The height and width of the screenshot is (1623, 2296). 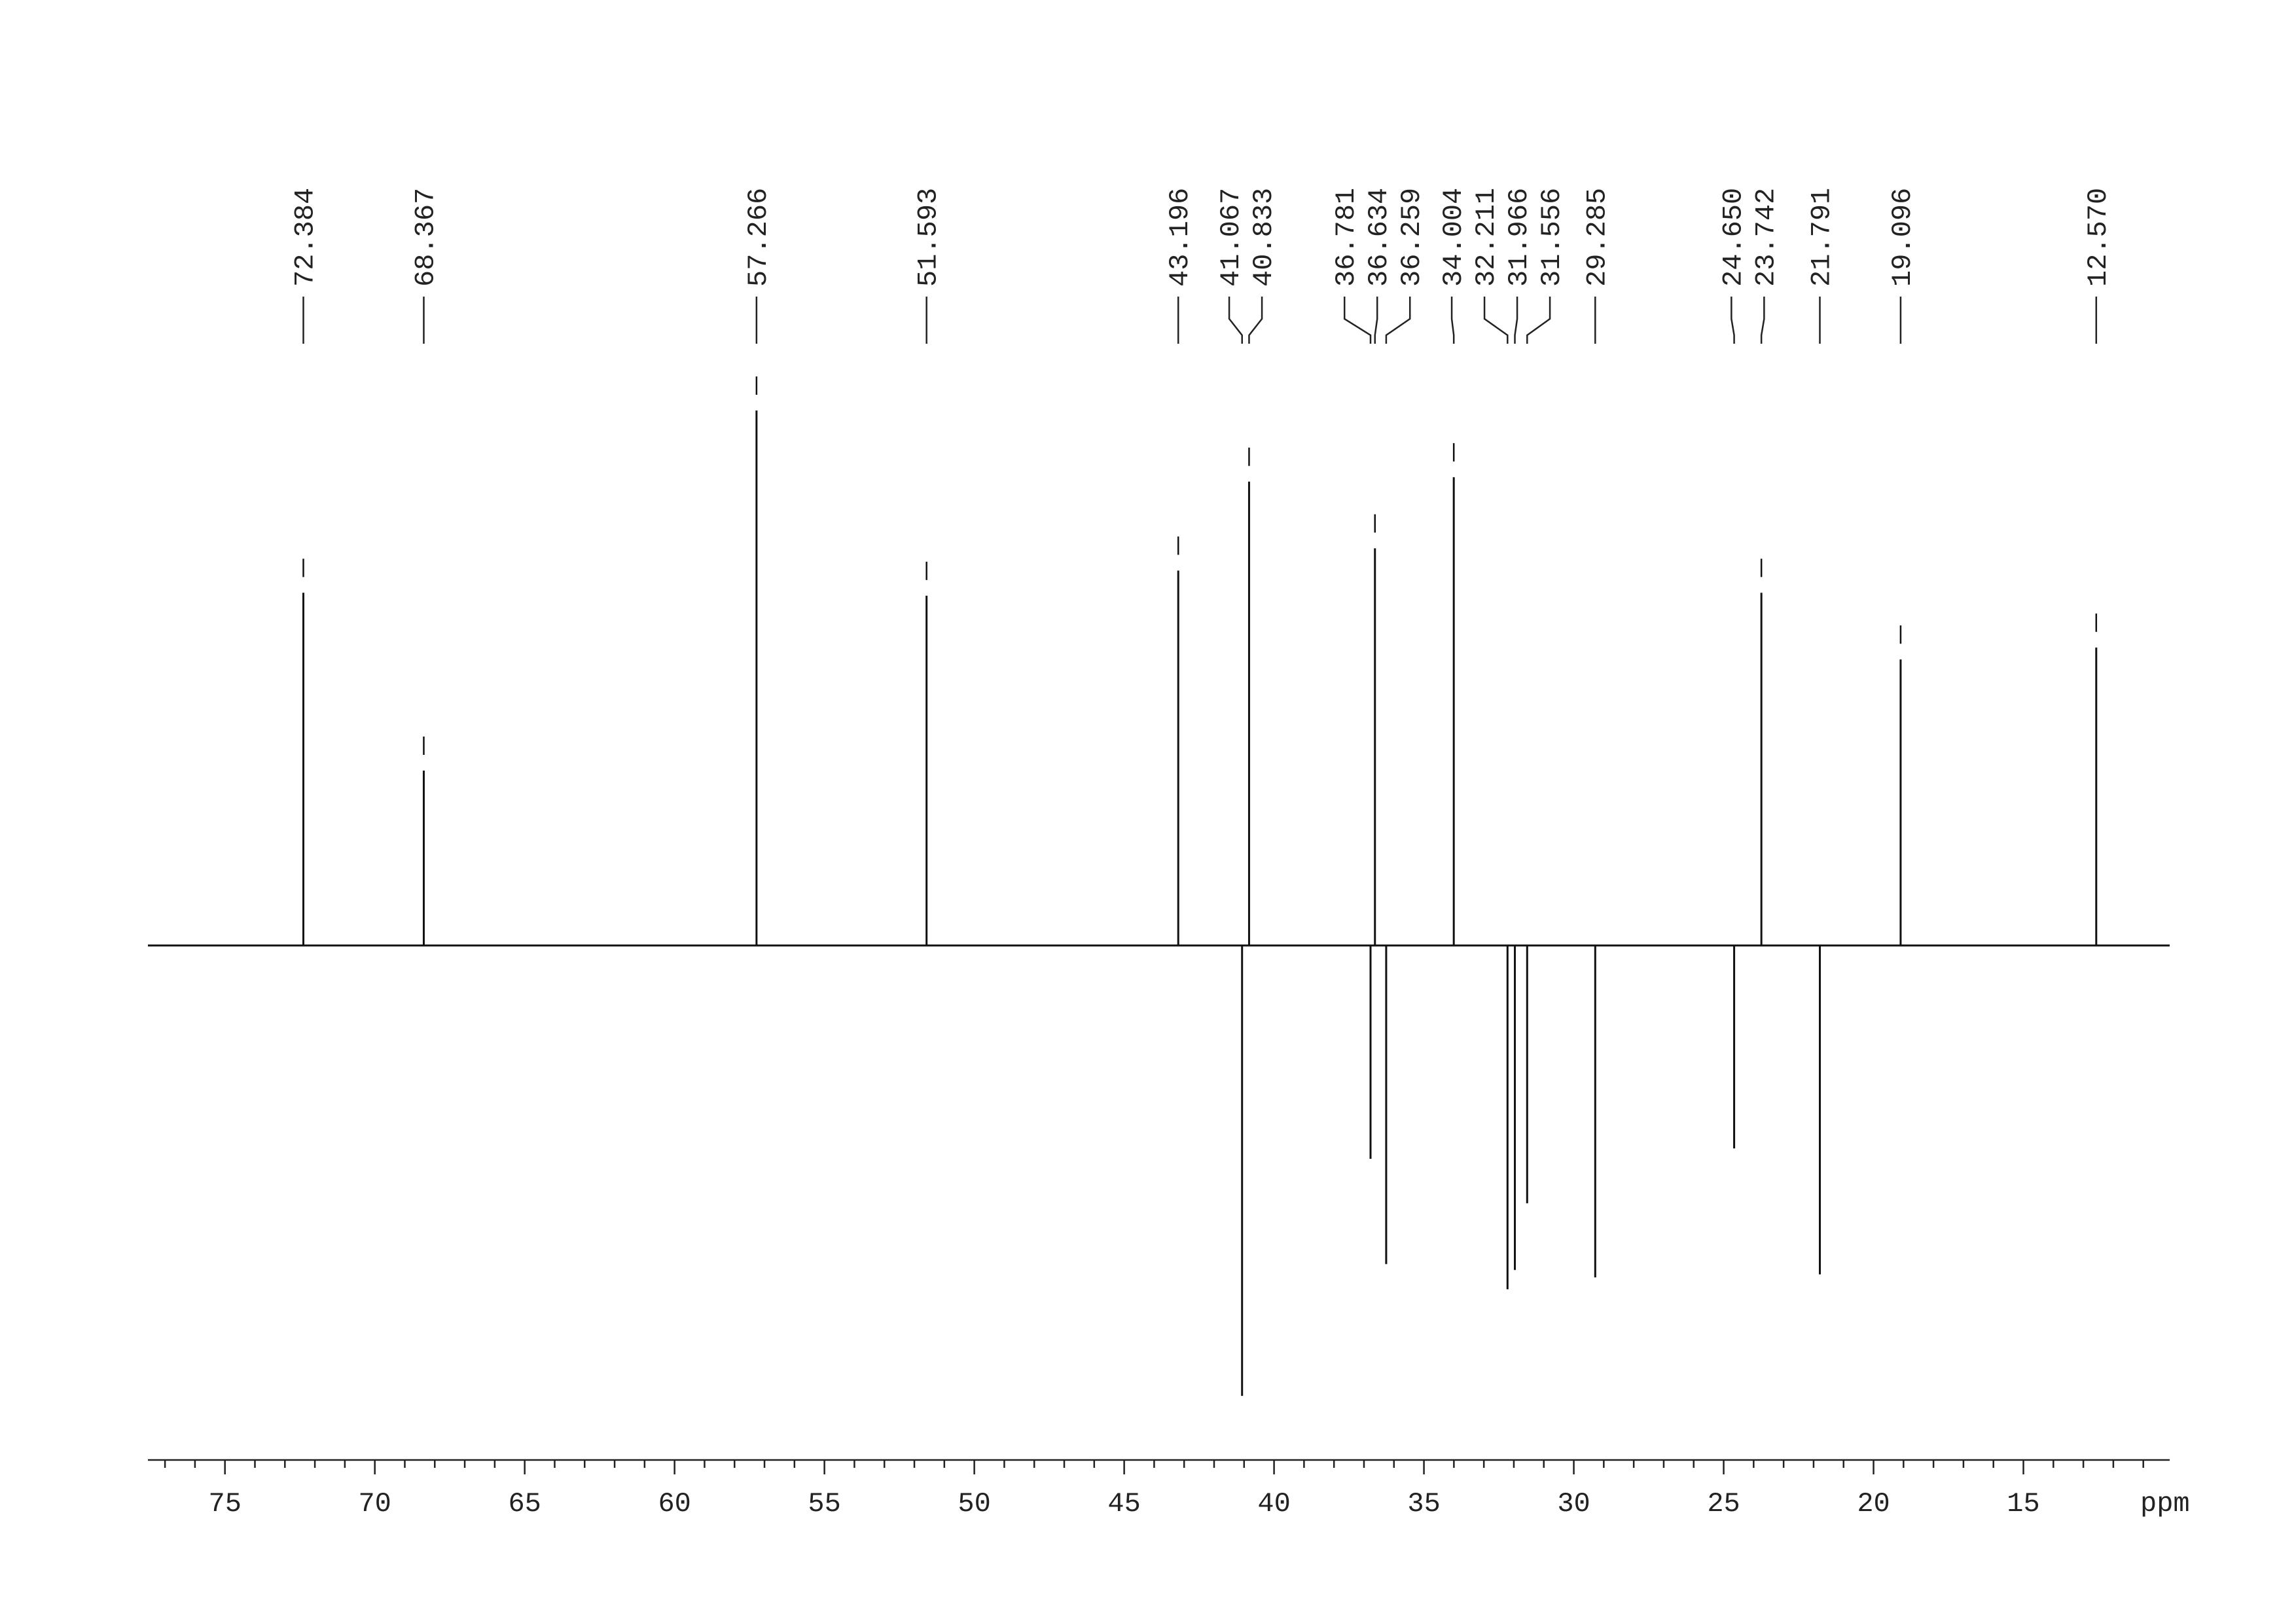 What do you see at coordinates (1723, 1504) in the screenshot?
I see `x-tick-label: 25` at bounding box center [1723, 1504].